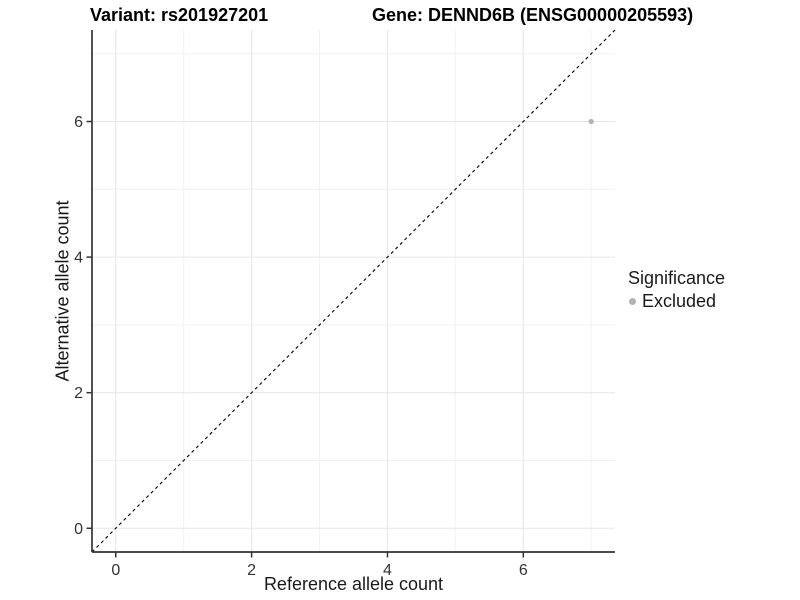 Image resolution: width=800 pixels, height=600 pixels. I want to click on y-tick-label: 6, so click(78, 122).